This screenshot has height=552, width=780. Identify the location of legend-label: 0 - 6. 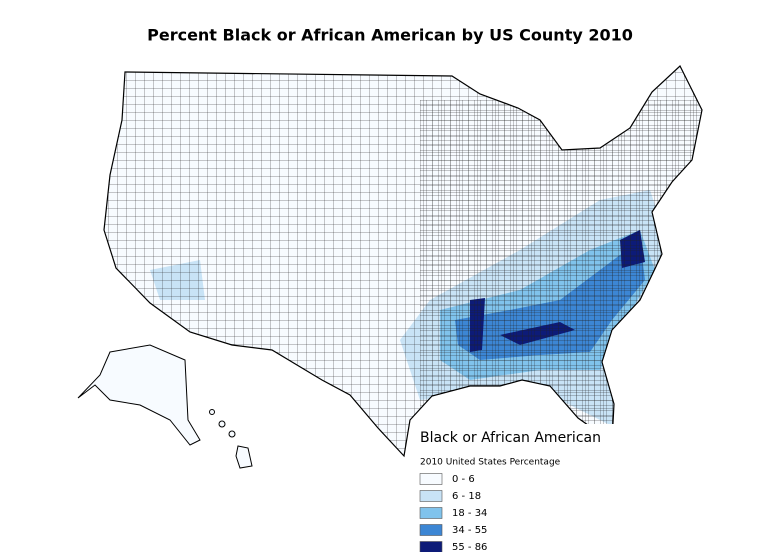
(463, 479).